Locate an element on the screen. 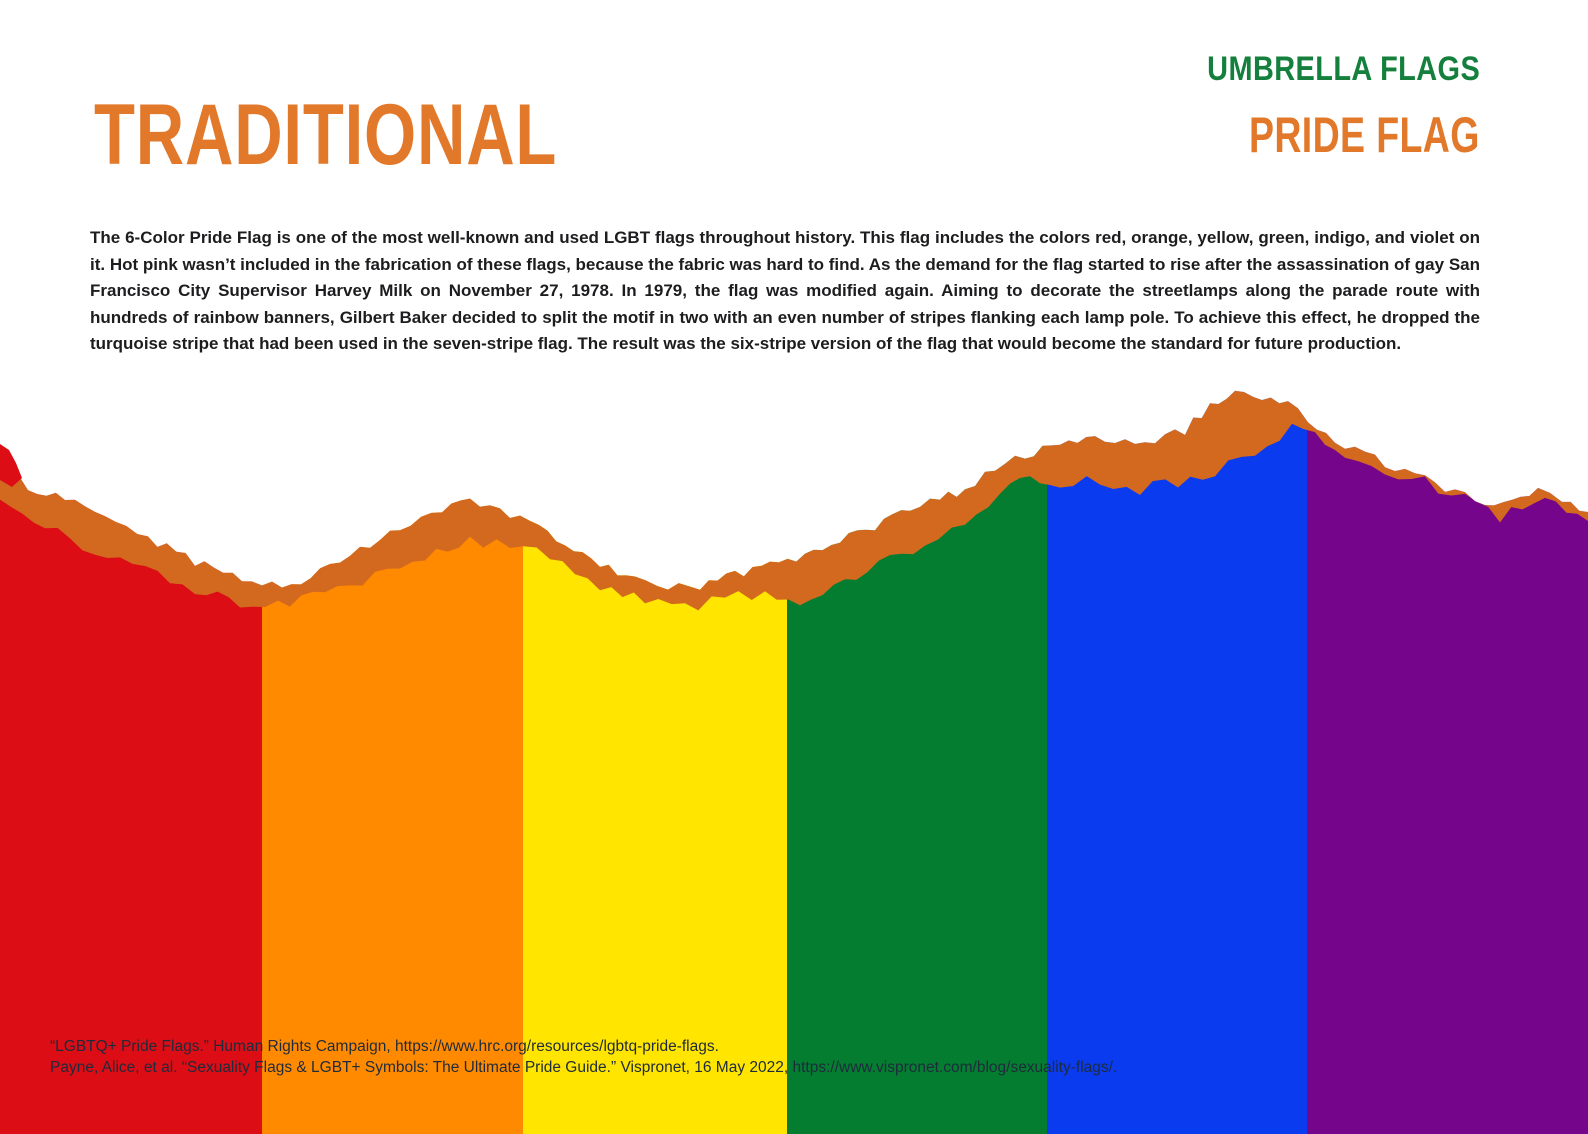 This screenshot has width=1588, height=1134. flag-stripe-purple is located at coordinates (1447, 757).